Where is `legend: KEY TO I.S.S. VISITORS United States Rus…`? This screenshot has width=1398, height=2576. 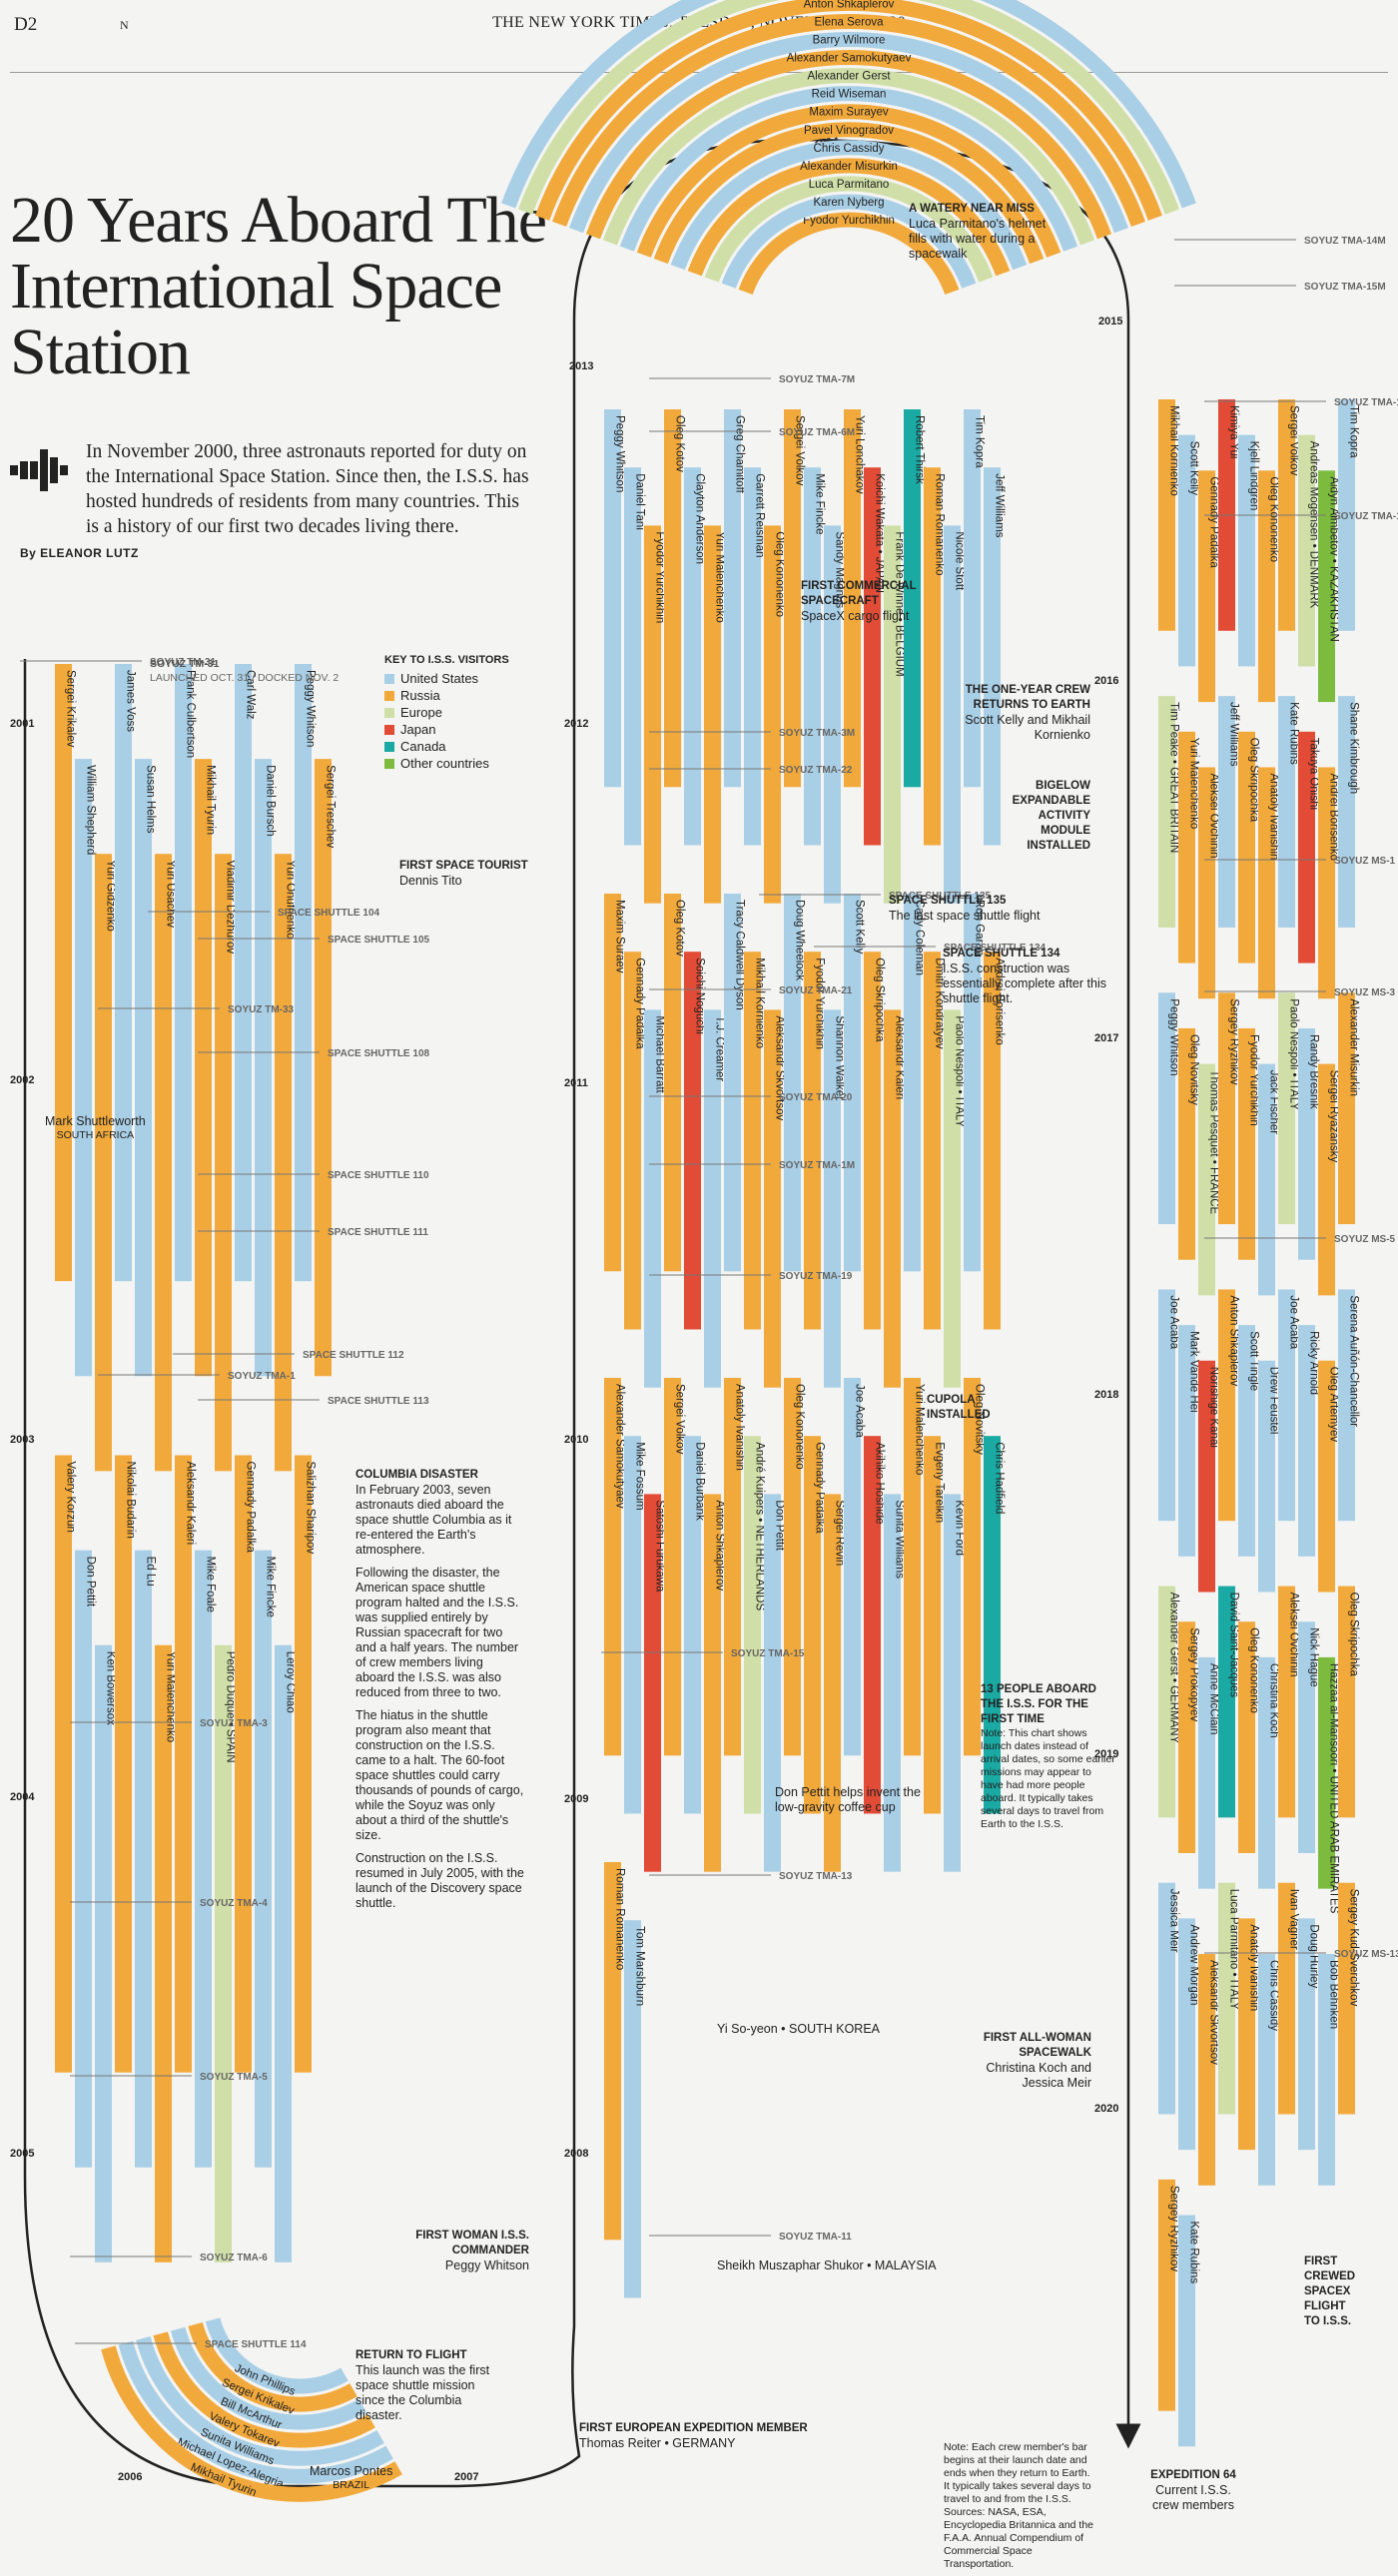 legend: KEY TO I.S.S. VISITORS United States Rus… is located at coordinates (446, 713).